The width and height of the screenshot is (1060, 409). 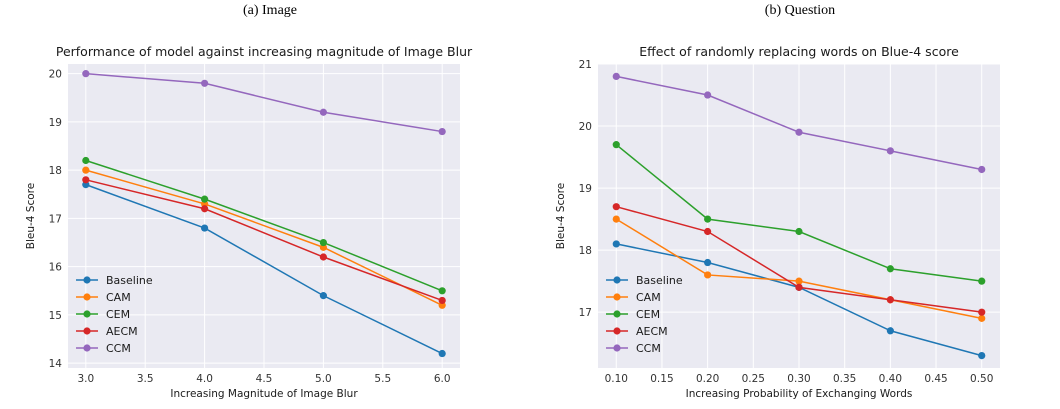 What do you see at coordinates (264, 394) in the screenshot?
I see `x-axis-label: Increasing Magnitude of Image Blur` at bounding box center [264, 394].